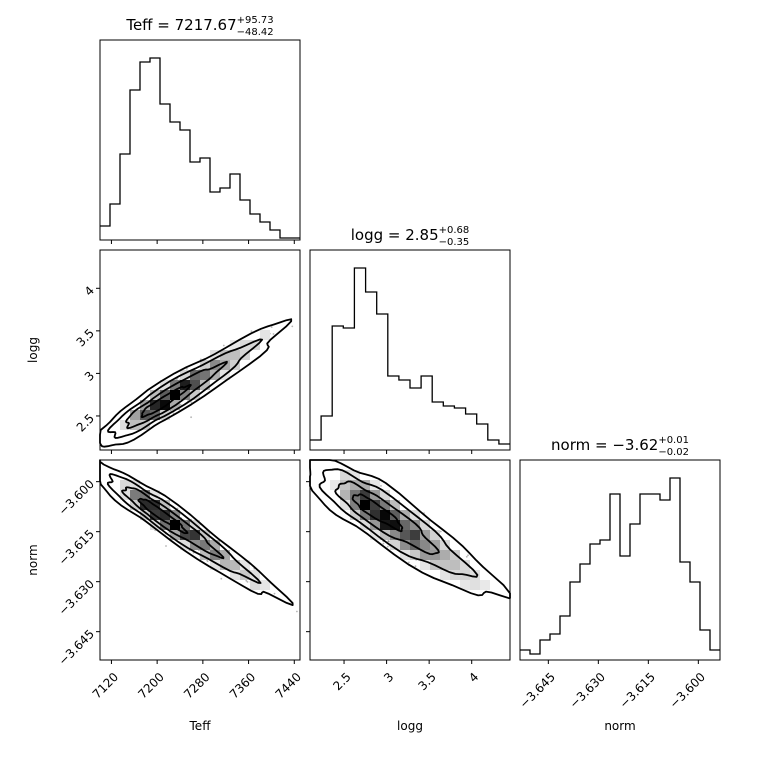 This screenshot has height=760, width=760. I want to click on title-lower-Teff: −48.42, so click(255, 32).